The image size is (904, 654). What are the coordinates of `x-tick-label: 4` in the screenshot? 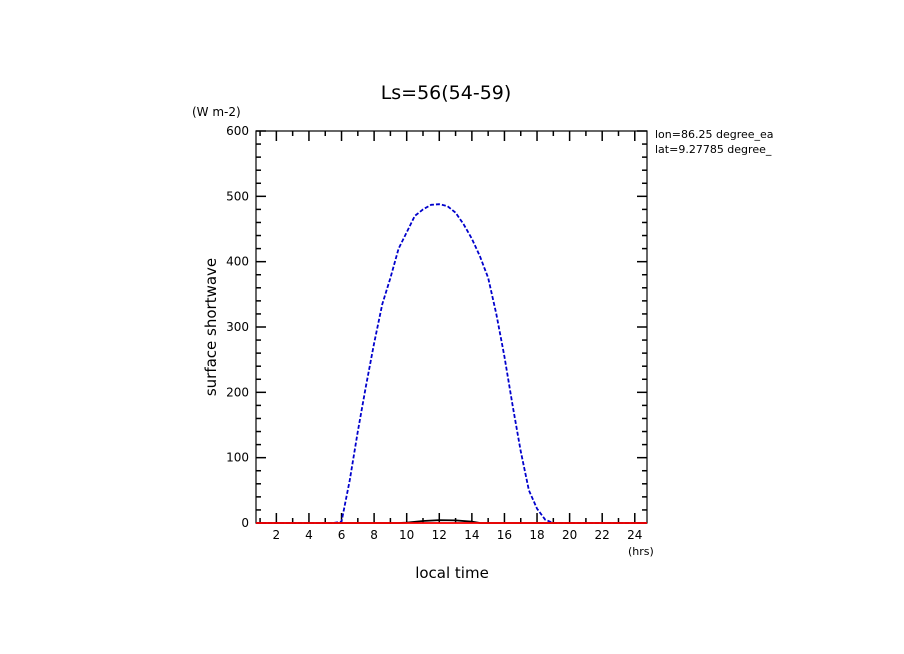 It's located at (309, 535).